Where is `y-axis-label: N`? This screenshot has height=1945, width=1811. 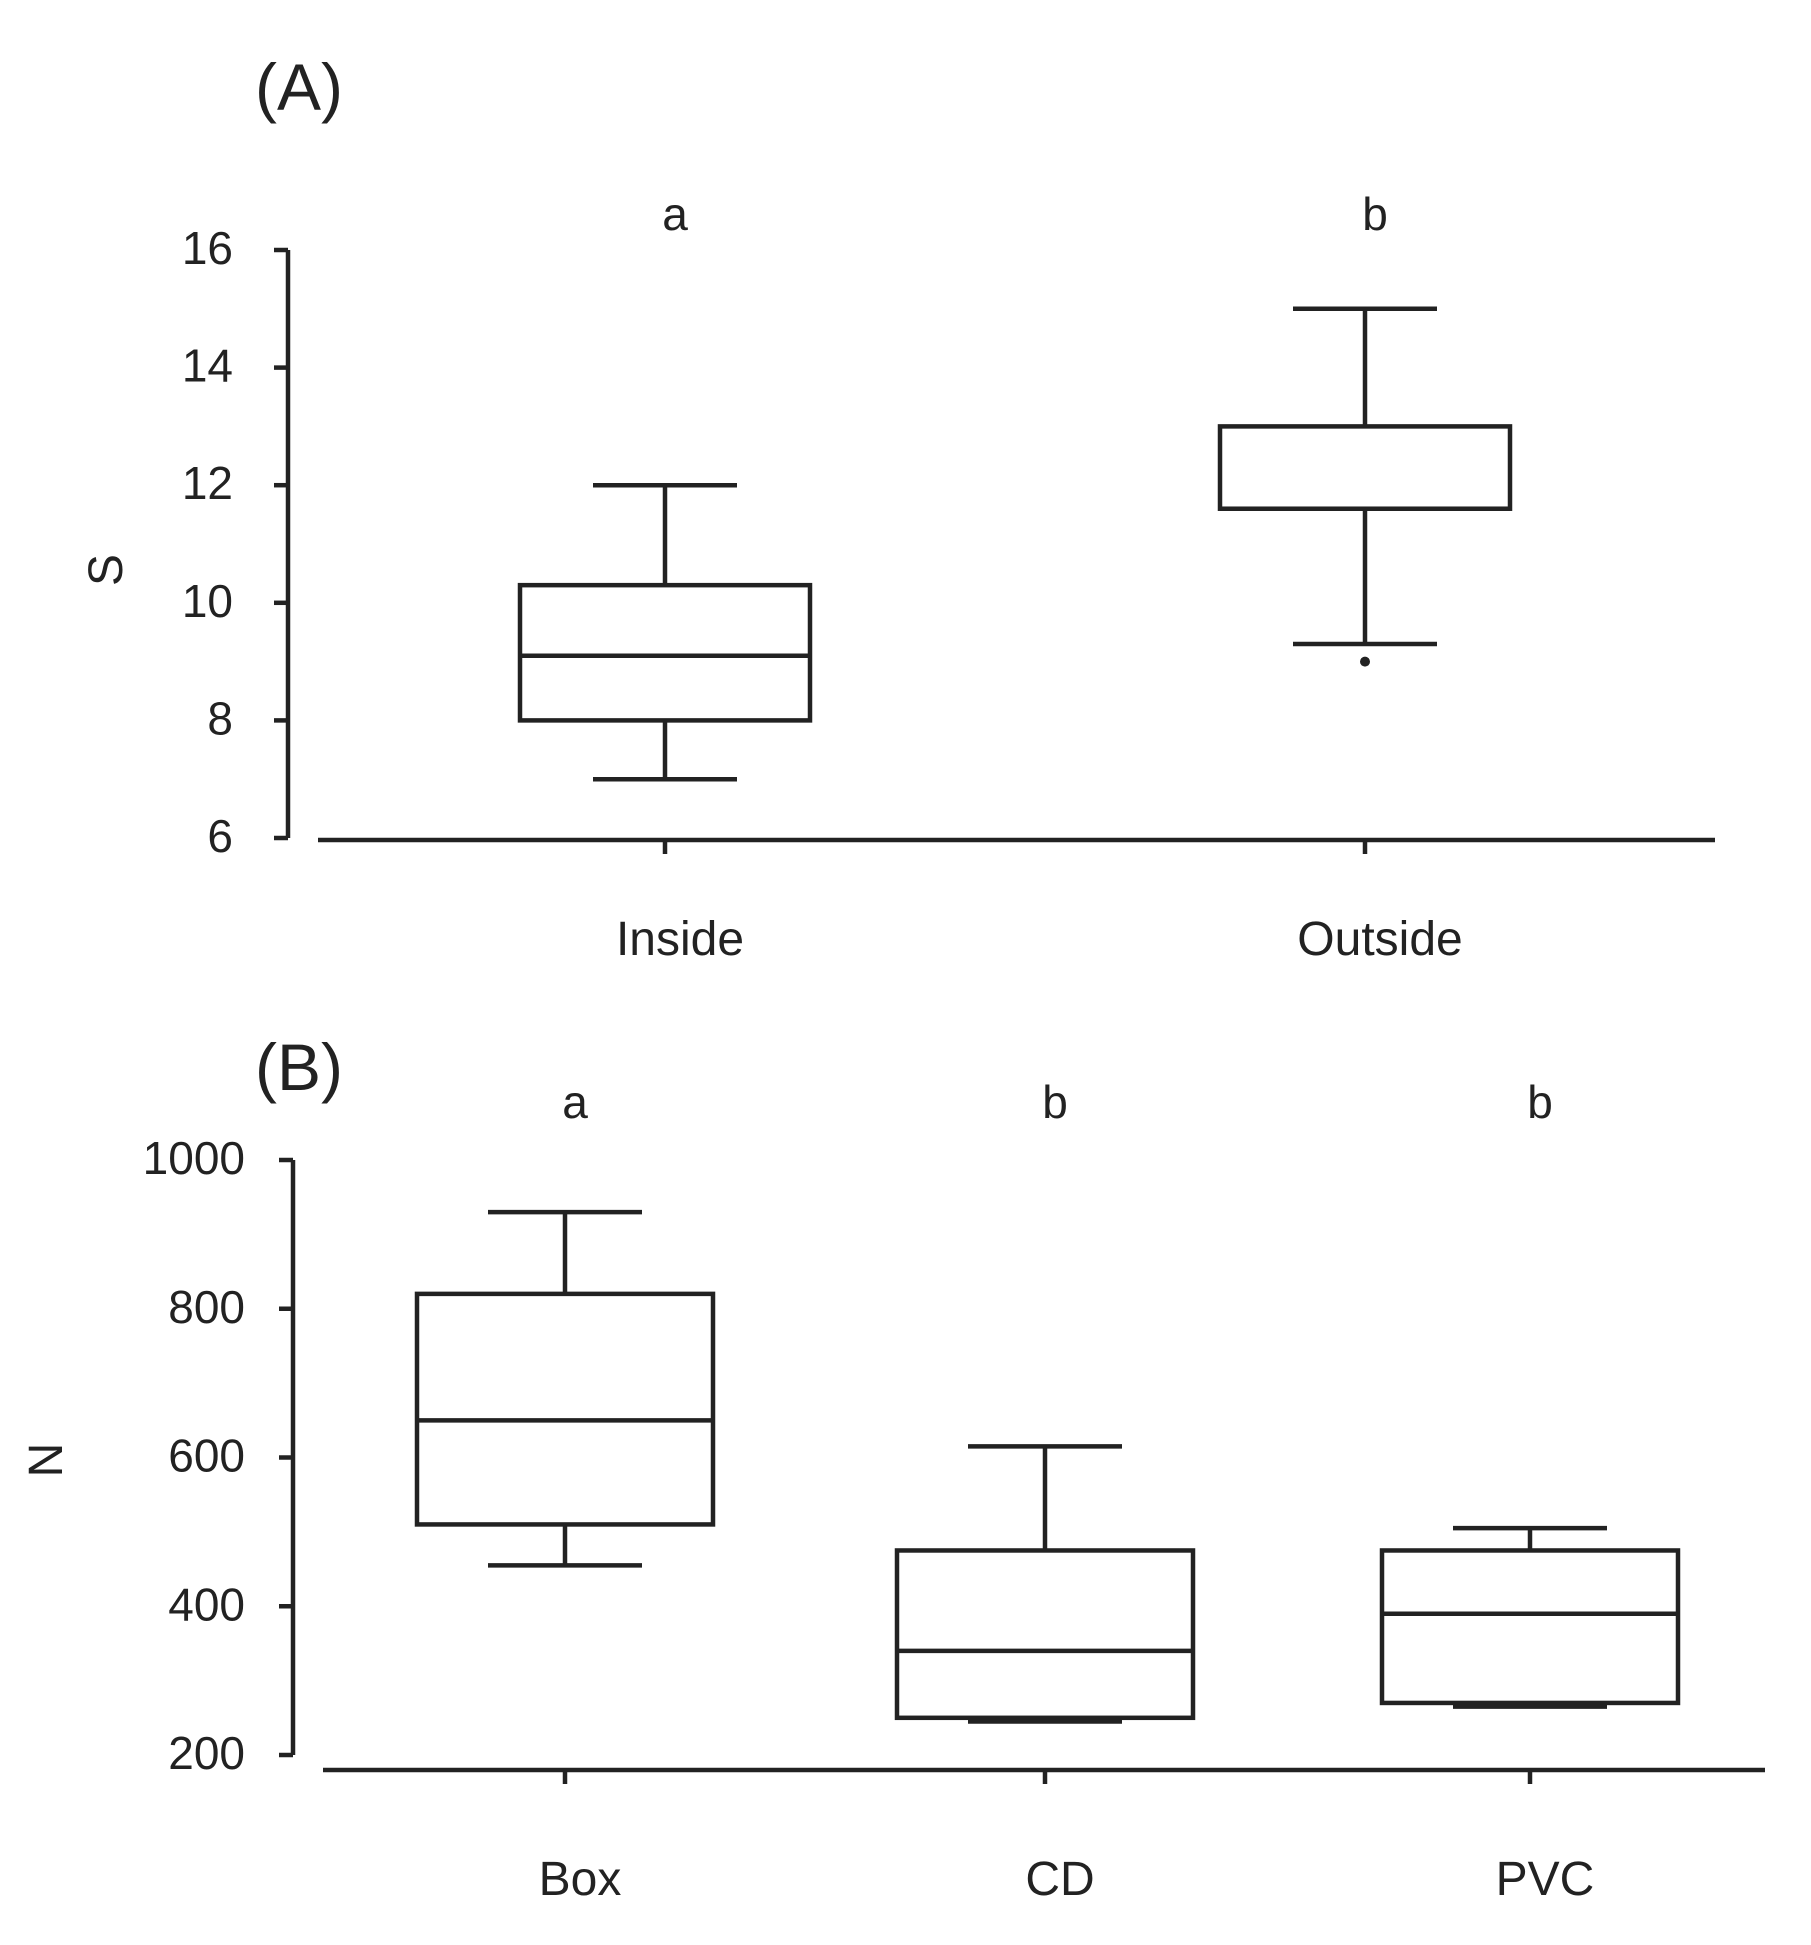 y-axis-label: N is located at coordinates (46, 1460).